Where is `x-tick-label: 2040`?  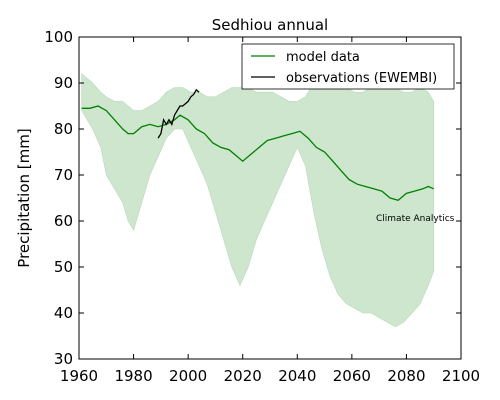
x-tick-label: 2040 is located at coordinates (297, 376).